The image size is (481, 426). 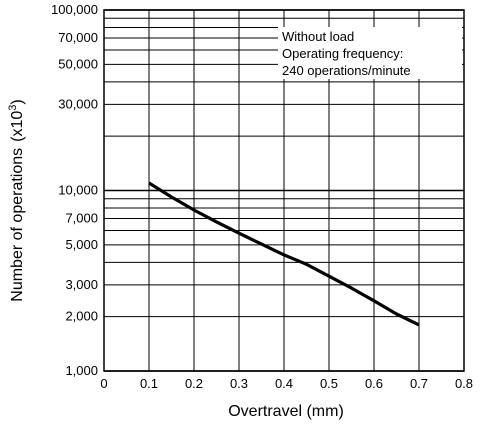 I want to click on x-tick-label: 0.2, so click(x=194, y=383).